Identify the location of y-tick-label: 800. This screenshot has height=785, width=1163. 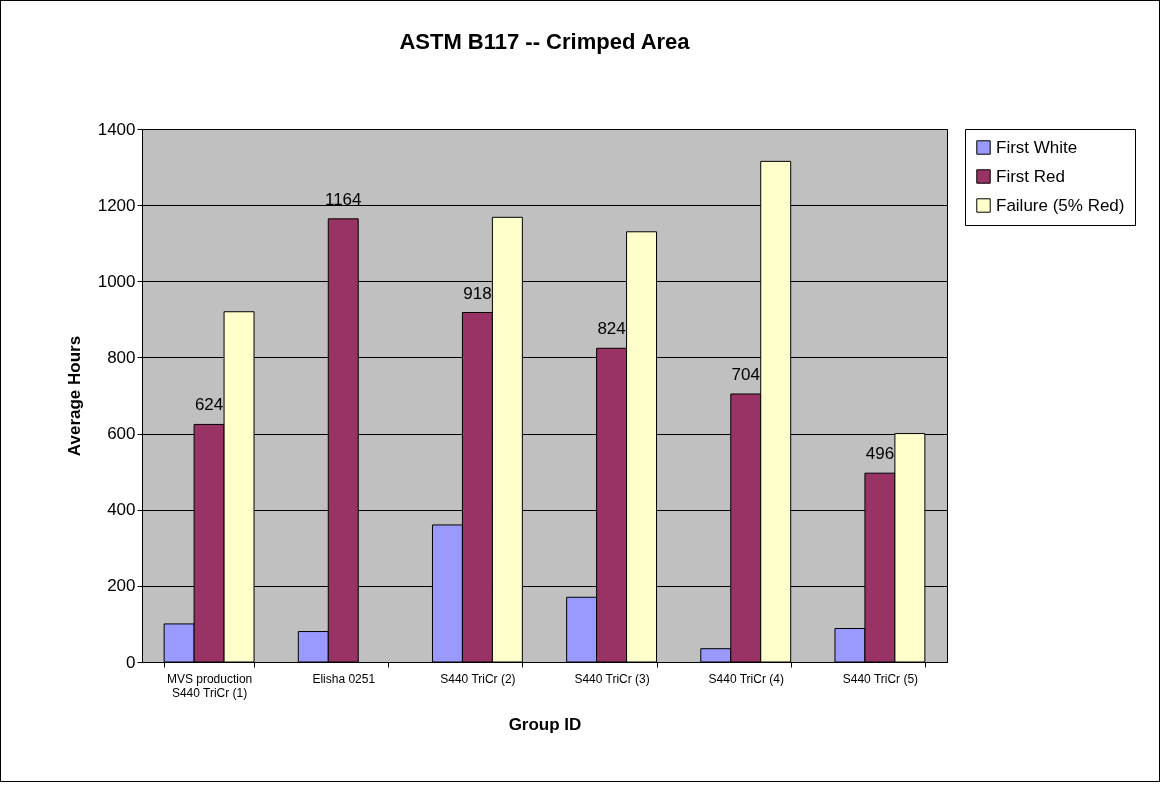
(121, 357).